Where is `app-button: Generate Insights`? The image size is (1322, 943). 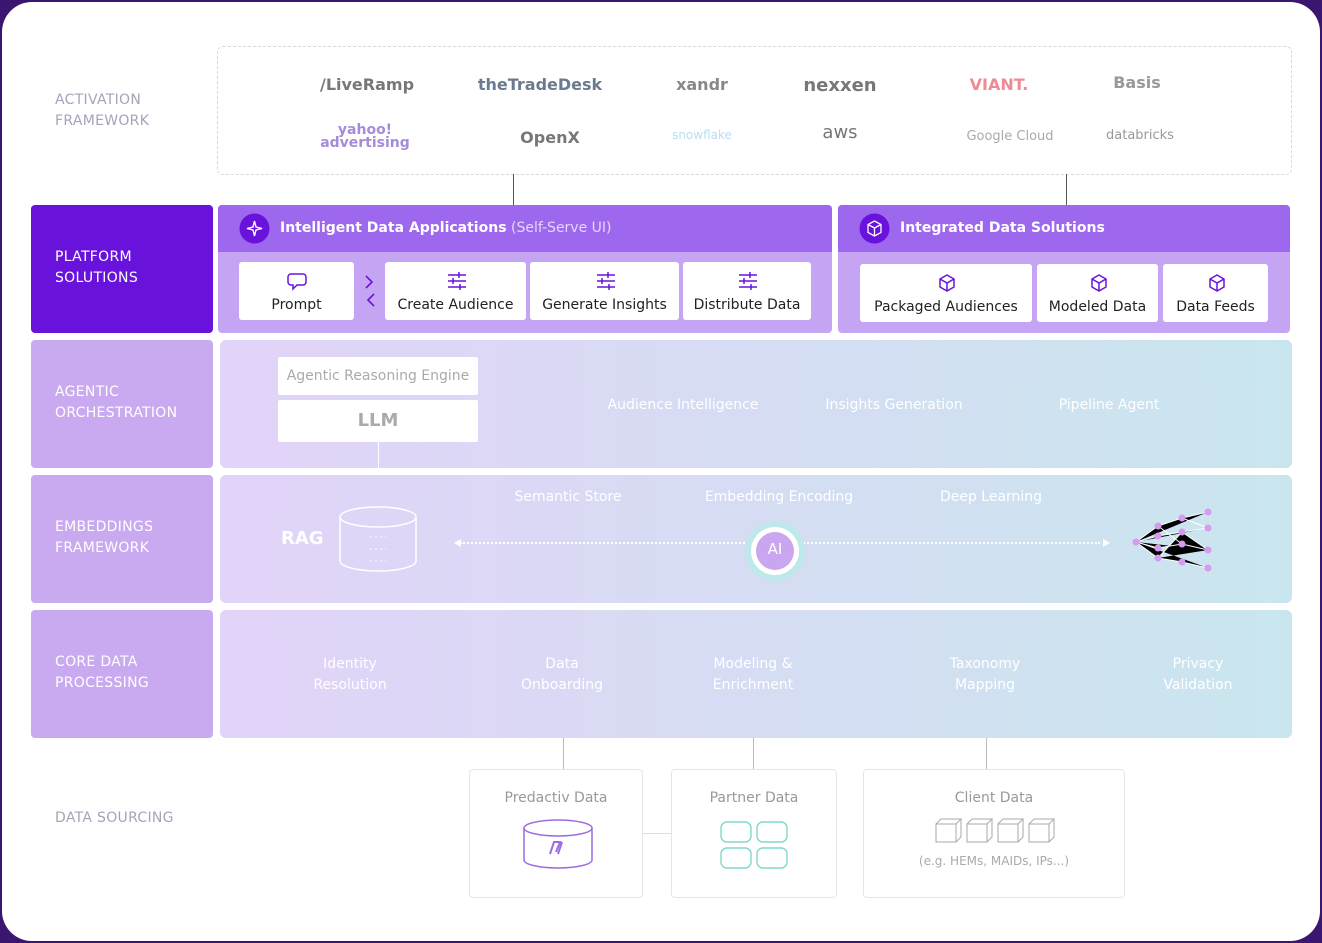 app-button: Generate Insights is located at coordinates (604, 291).